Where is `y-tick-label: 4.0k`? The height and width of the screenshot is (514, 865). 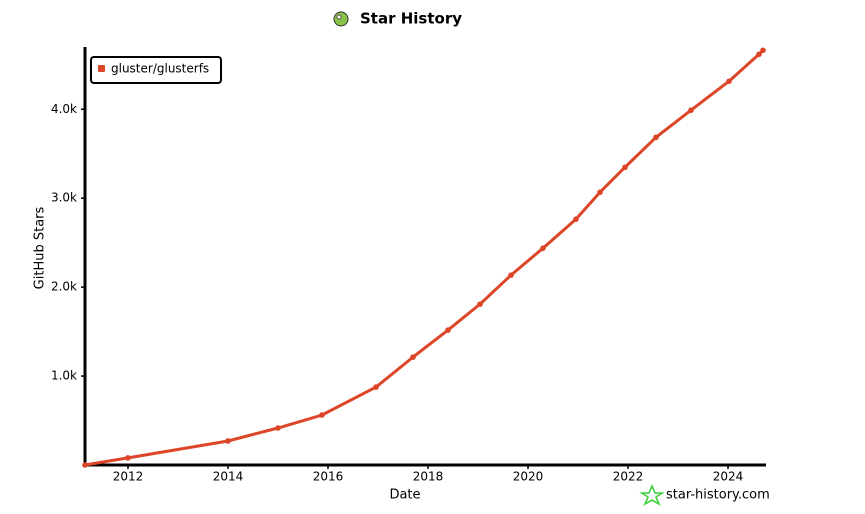 y-tick-label: 4.0k is located at coordinates (64, 109).